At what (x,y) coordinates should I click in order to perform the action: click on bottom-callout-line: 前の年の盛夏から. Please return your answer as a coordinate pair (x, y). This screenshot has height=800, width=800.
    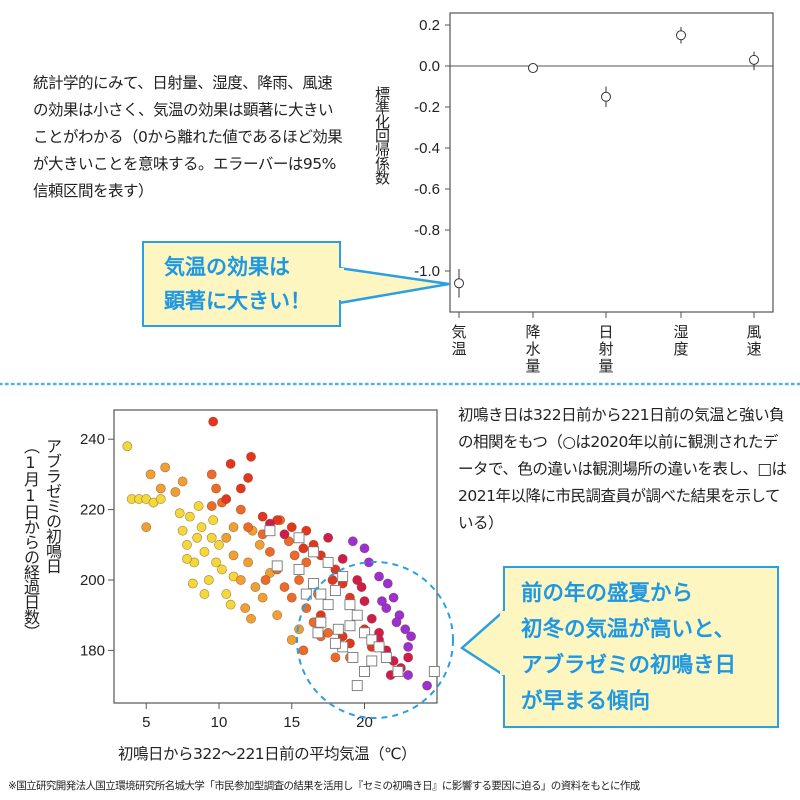
    Looking at the image, I should click on (607, 593).